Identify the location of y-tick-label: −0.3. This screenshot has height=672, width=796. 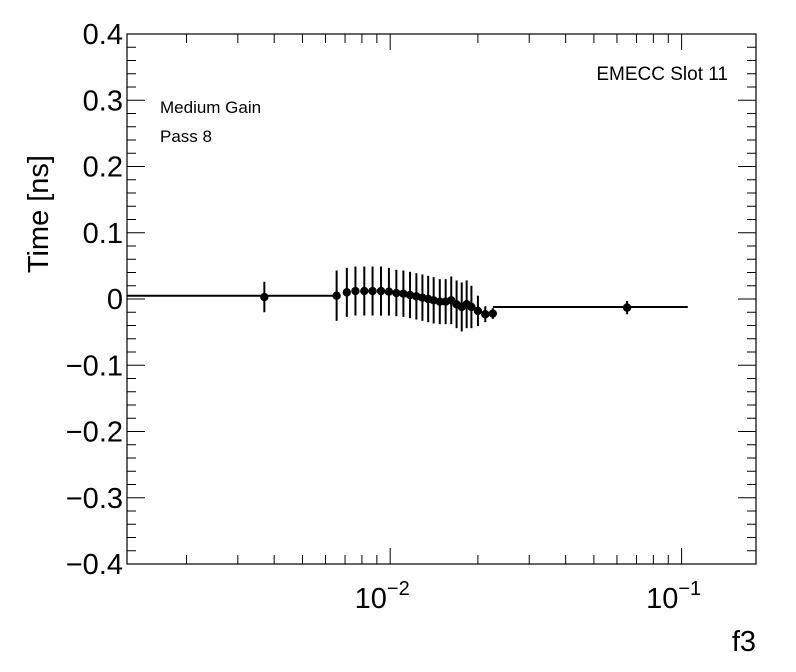
(94, 499).